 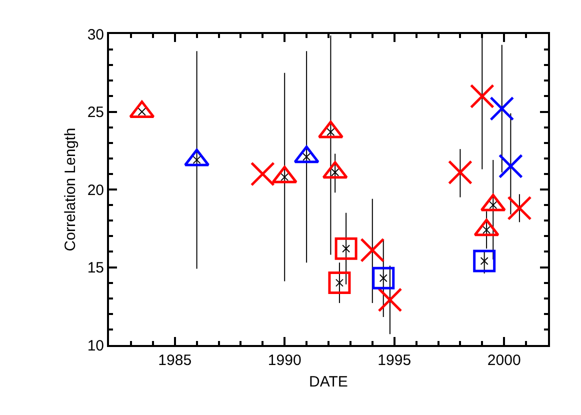 What do you see at coordinates (285, 360) in the screenshot?
I see `x-tick-label: 1990` at bounding box center [285, 360].